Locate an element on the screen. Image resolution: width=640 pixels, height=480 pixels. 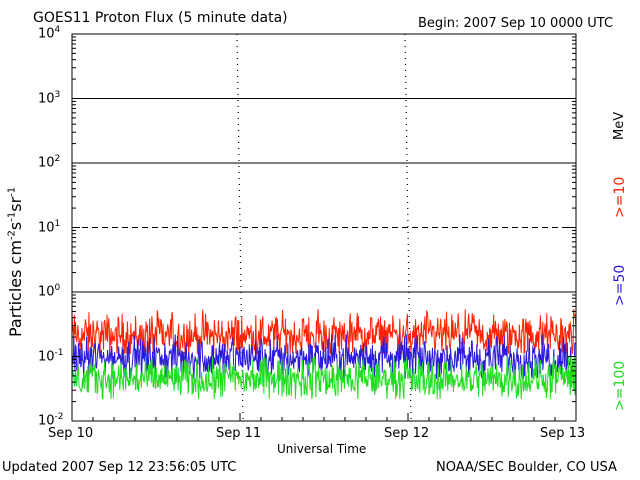
y-tick-exponent: 0 is located at coordinates (57, 288).